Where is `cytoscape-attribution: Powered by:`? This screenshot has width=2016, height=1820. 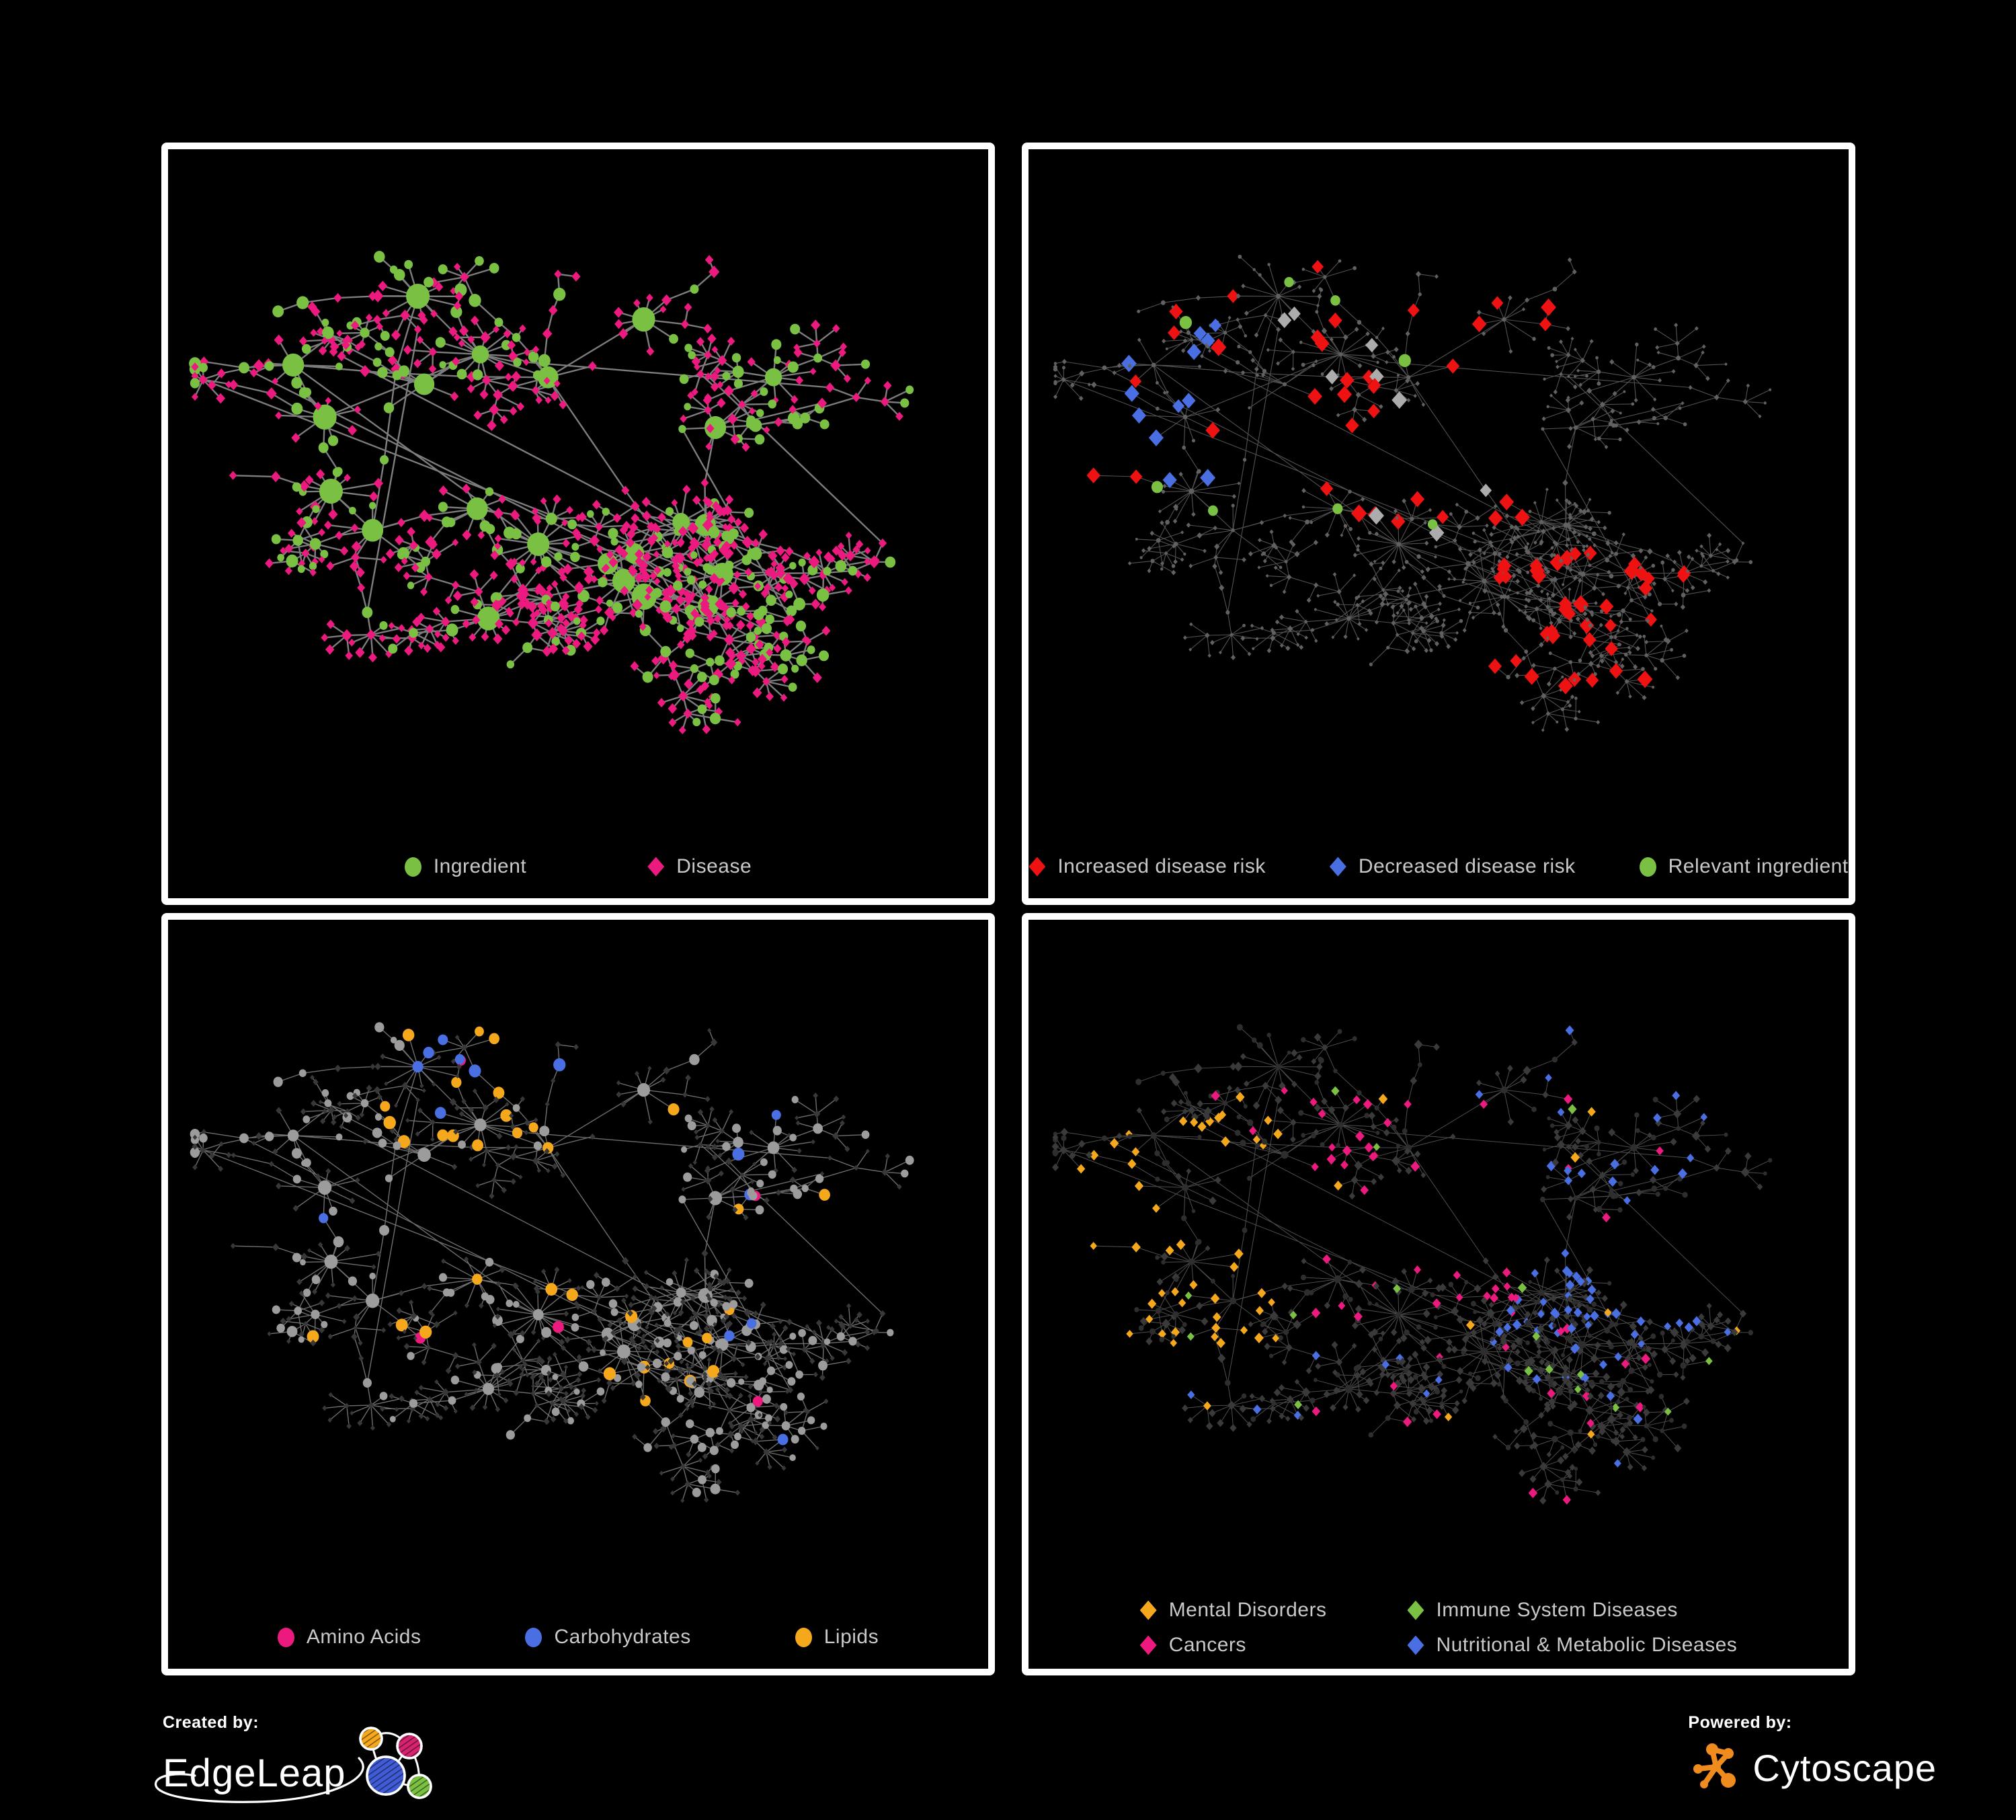
cytoscape-attribution: Powered by: is located at coordinates (1812, 1755).